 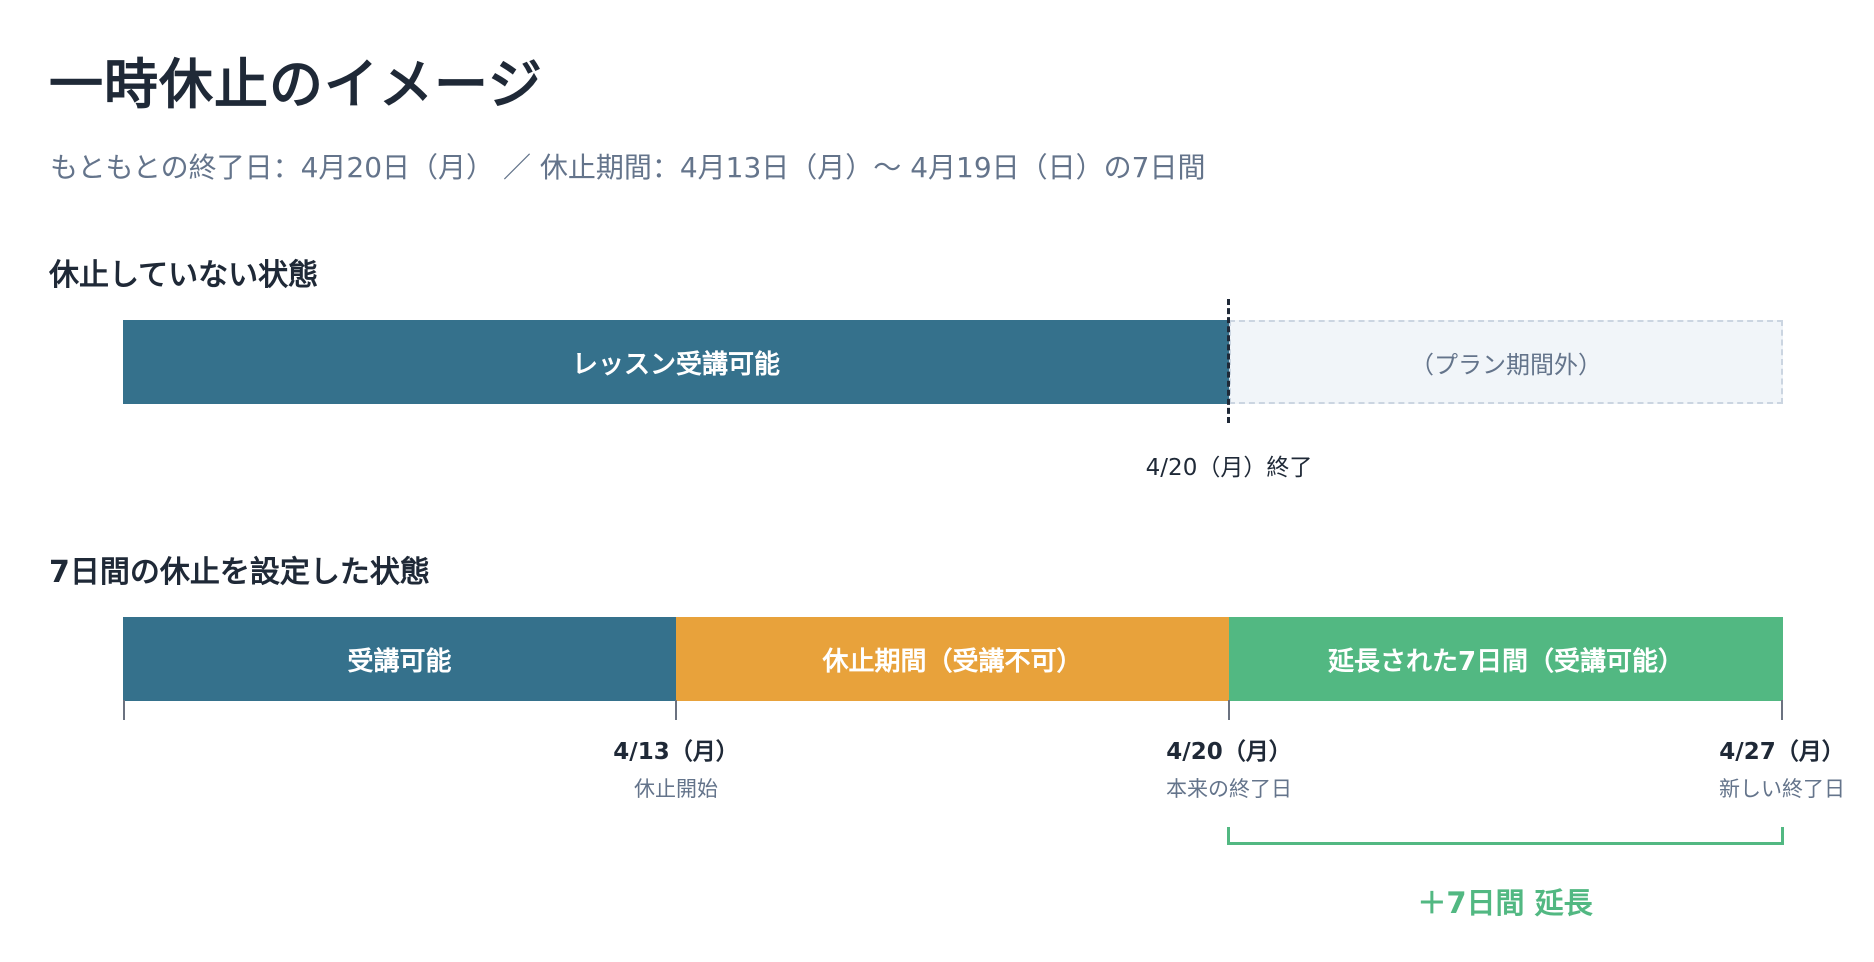 I want to click on marker-date-pause-start: 4/13（月）, so click(x=676, y=752).